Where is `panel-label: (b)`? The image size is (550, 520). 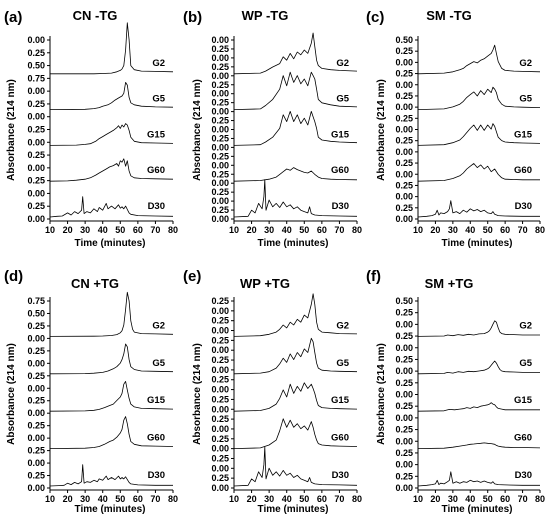
panel-label: (b) is located at coordinates (192, 17).